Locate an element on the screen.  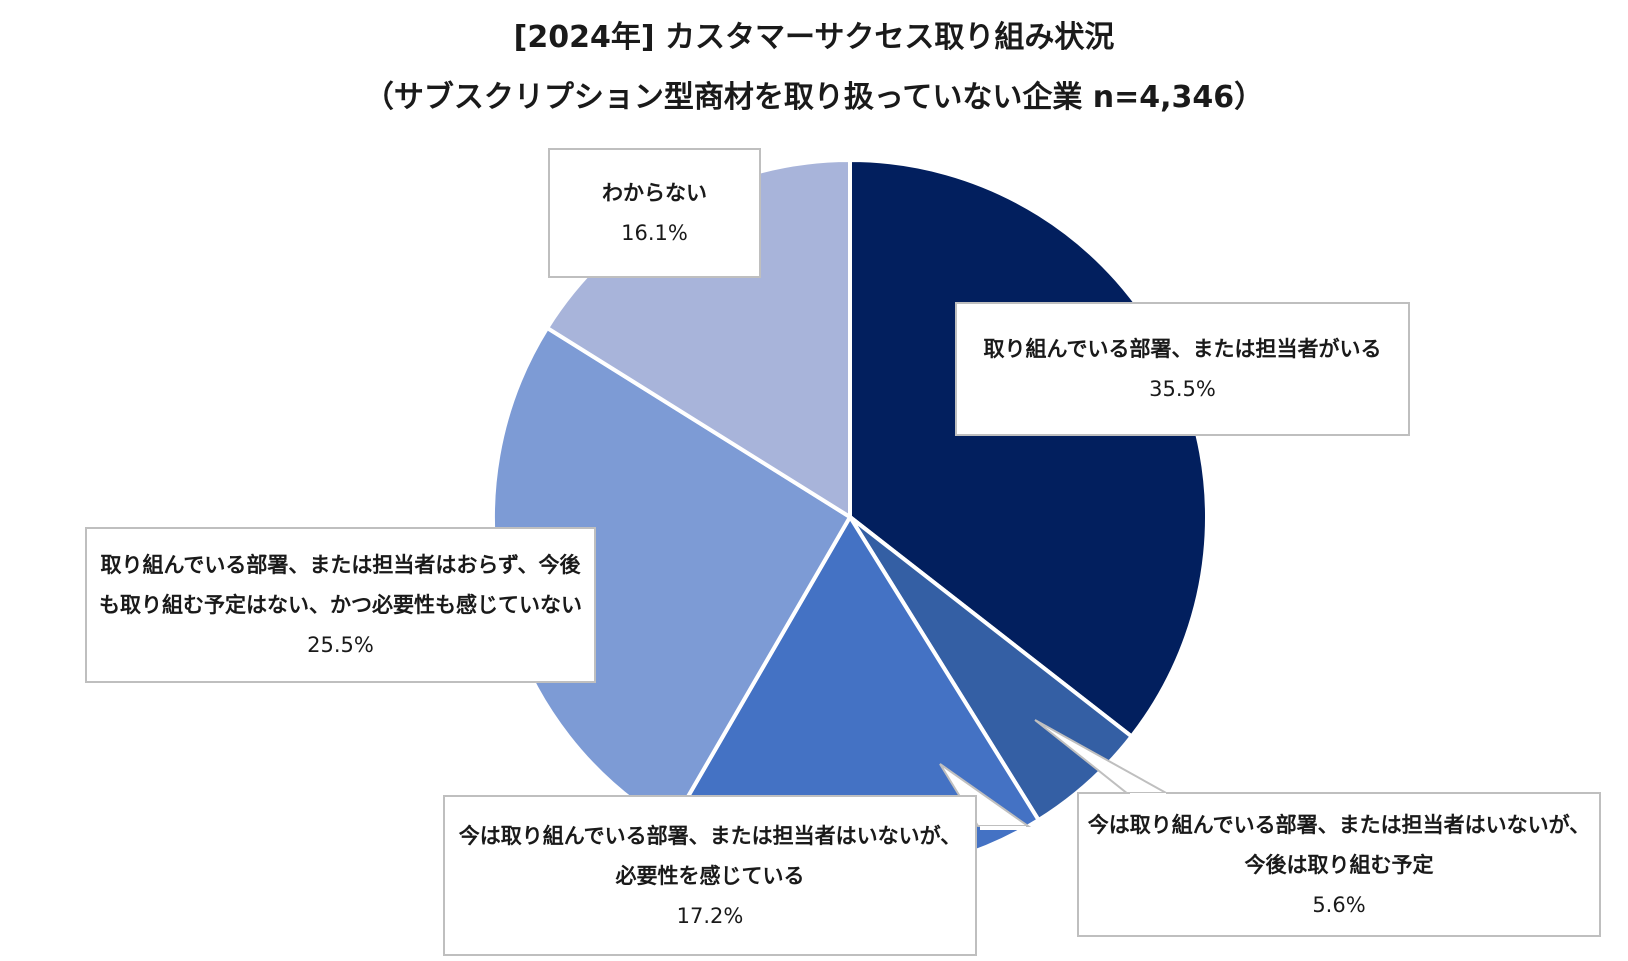
data-label-value: 35.5% is located at coordinates (1182, 389).